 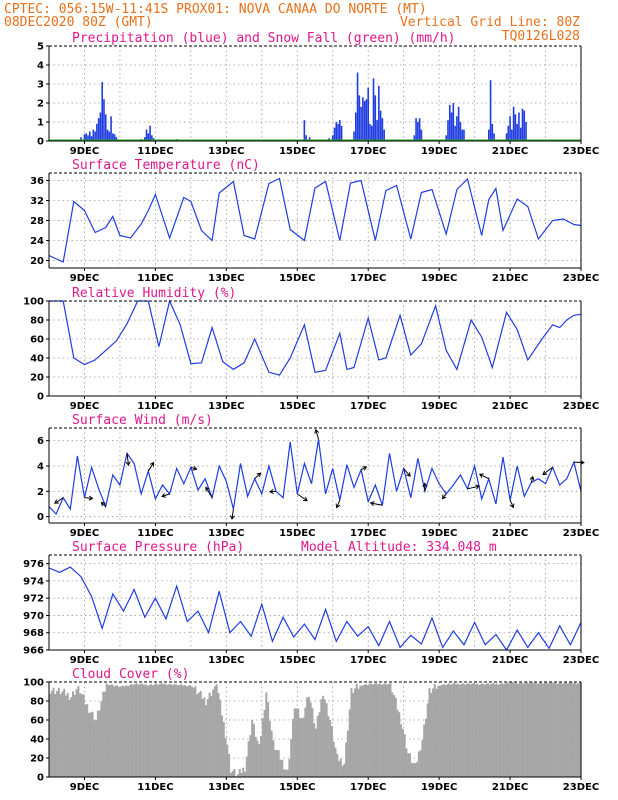 I want to click on header-model-code: TQ0126L028, so click(x=541, y=36).